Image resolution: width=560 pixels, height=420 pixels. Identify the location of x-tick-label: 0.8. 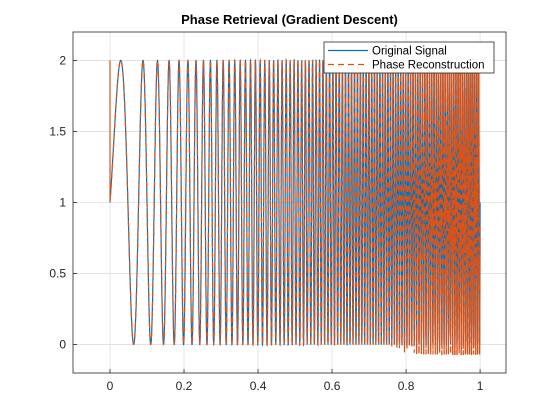
(406, 386).